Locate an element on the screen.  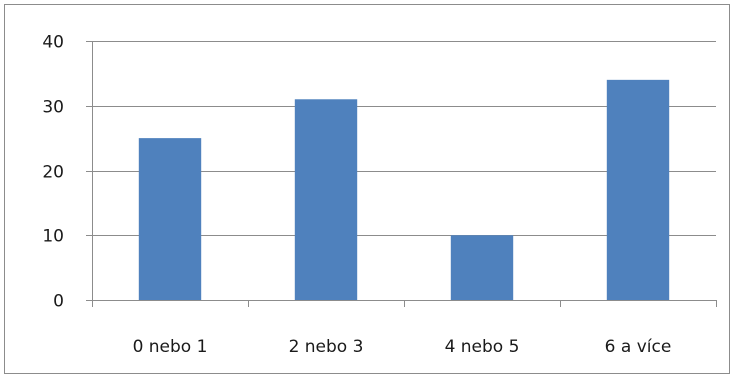
y-tick-label: 10 is located at coordinates (53, 237).